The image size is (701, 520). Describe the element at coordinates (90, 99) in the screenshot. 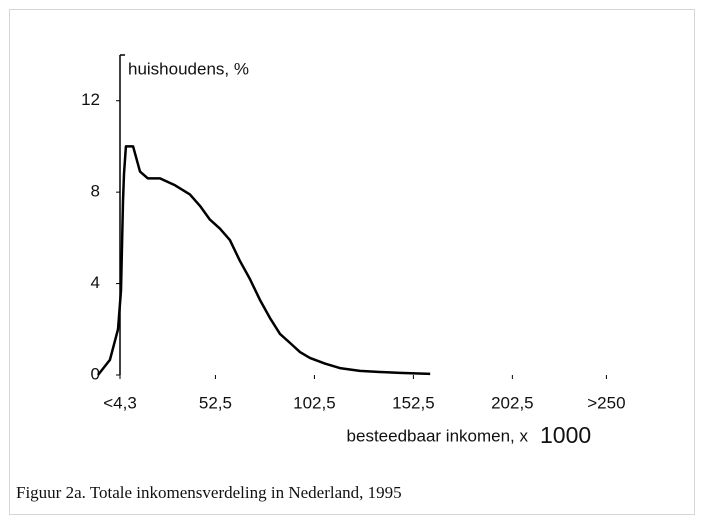

I see `y-tick-label: 12` at that location.